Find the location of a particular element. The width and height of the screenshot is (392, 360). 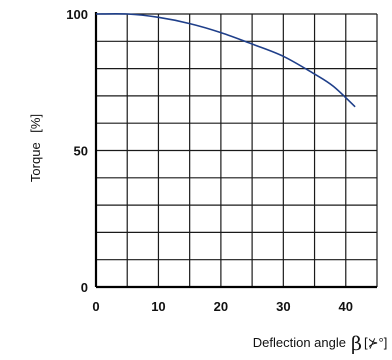

x-tick-label: 0 is located at coordinates (95, 306).